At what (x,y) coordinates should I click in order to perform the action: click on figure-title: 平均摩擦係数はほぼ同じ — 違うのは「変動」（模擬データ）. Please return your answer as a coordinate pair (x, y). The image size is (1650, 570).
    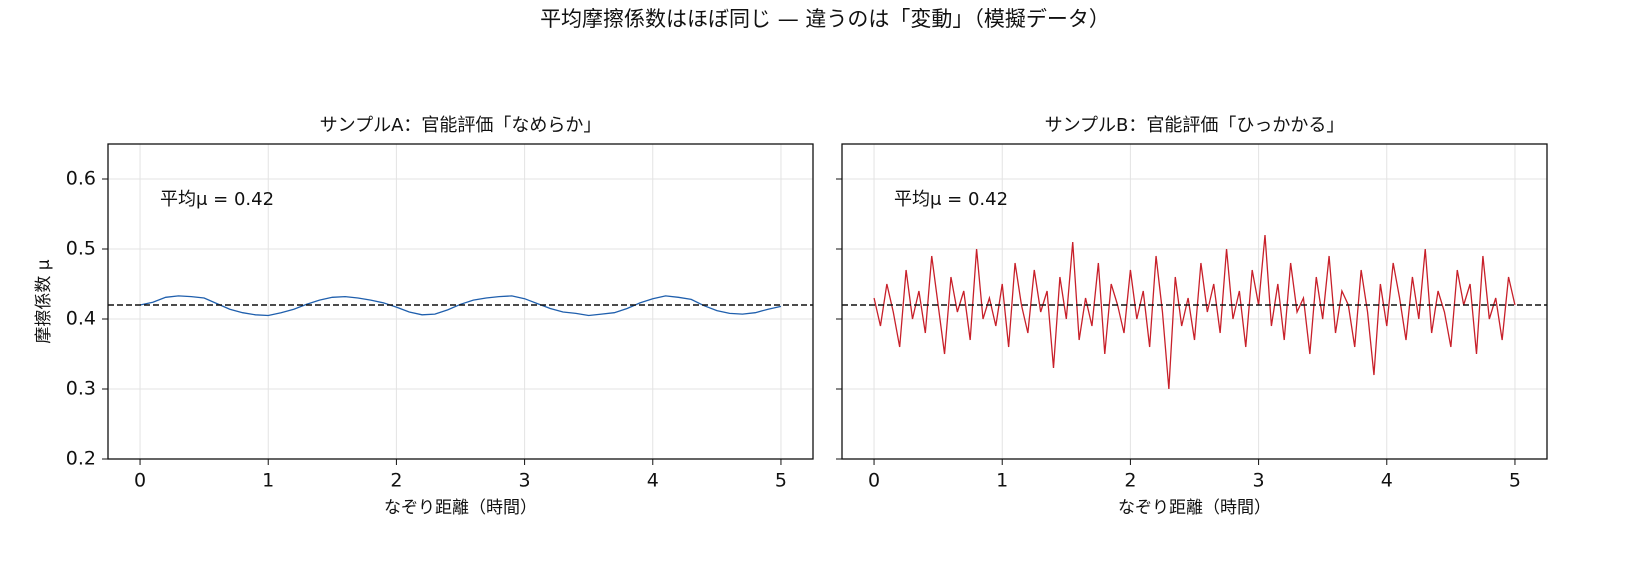
    Looking at the image, I should click on (825, 19).